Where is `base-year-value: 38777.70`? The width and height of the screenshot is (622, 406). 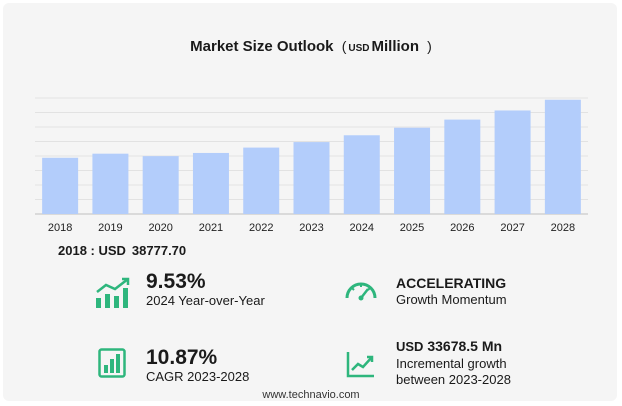 base-year-value: 38777.70 is located at coordinates (159, 250).